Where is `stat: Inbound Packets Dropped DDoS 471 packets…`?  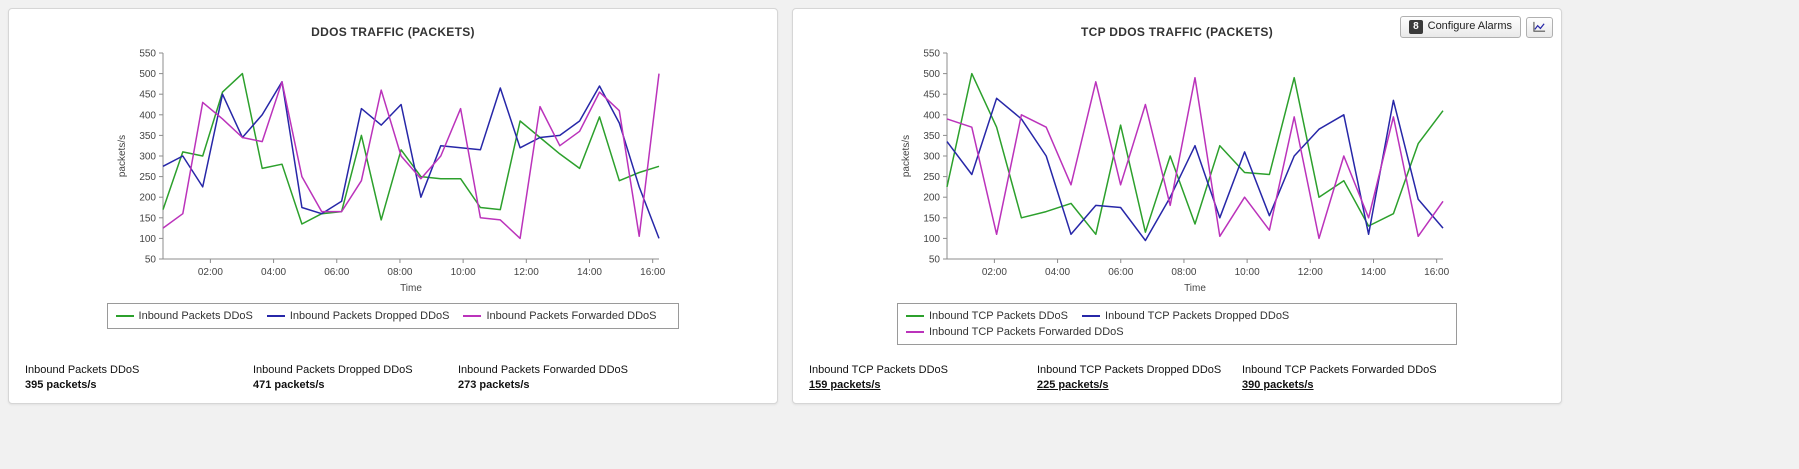 stat: Inbound Packets Dropped DDoS 471 packets… is located at coordinates (355, 377).